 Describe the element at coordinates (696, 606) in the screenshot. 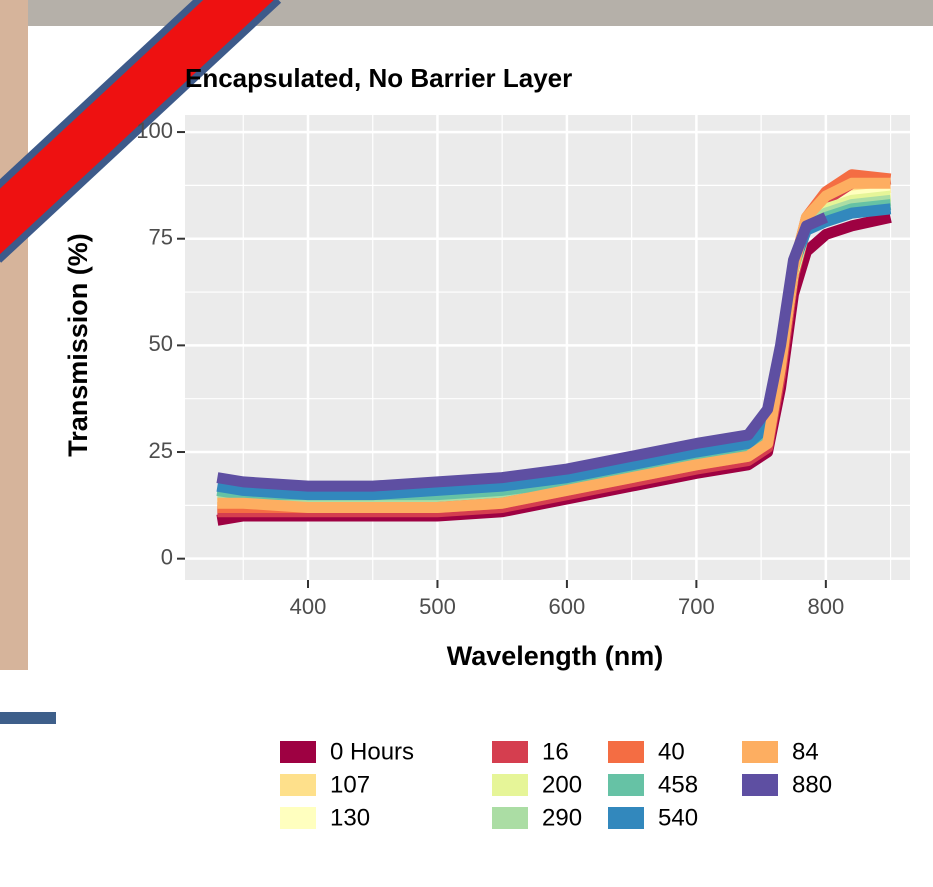

I see `x-tick-label: 700` at that location.